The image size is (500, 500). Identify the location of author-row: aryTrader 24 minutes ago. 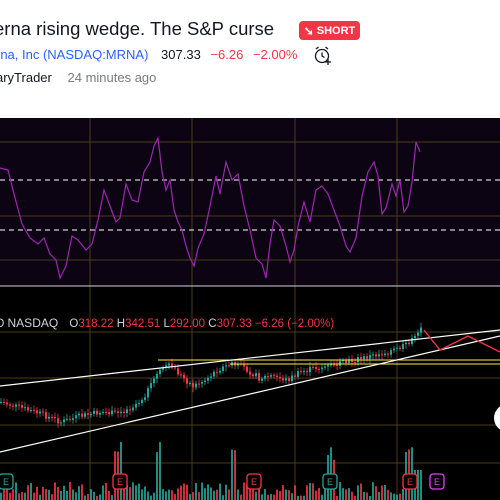
(78, 77).